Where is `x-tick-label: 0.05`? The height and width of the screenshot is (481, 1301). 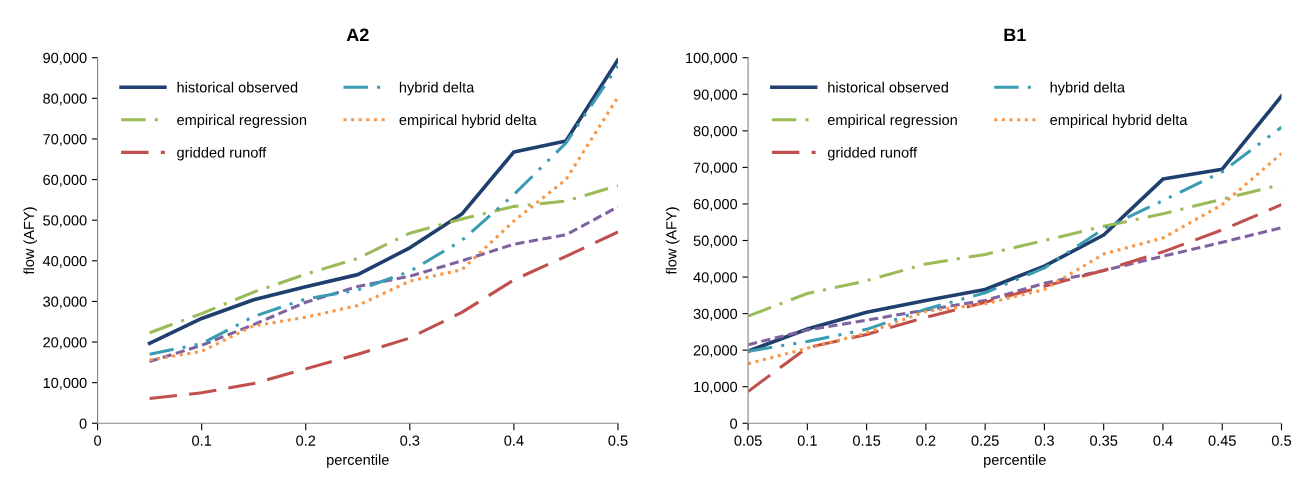
x-tick-label: 0.05 is located at coordinates (748, 440).